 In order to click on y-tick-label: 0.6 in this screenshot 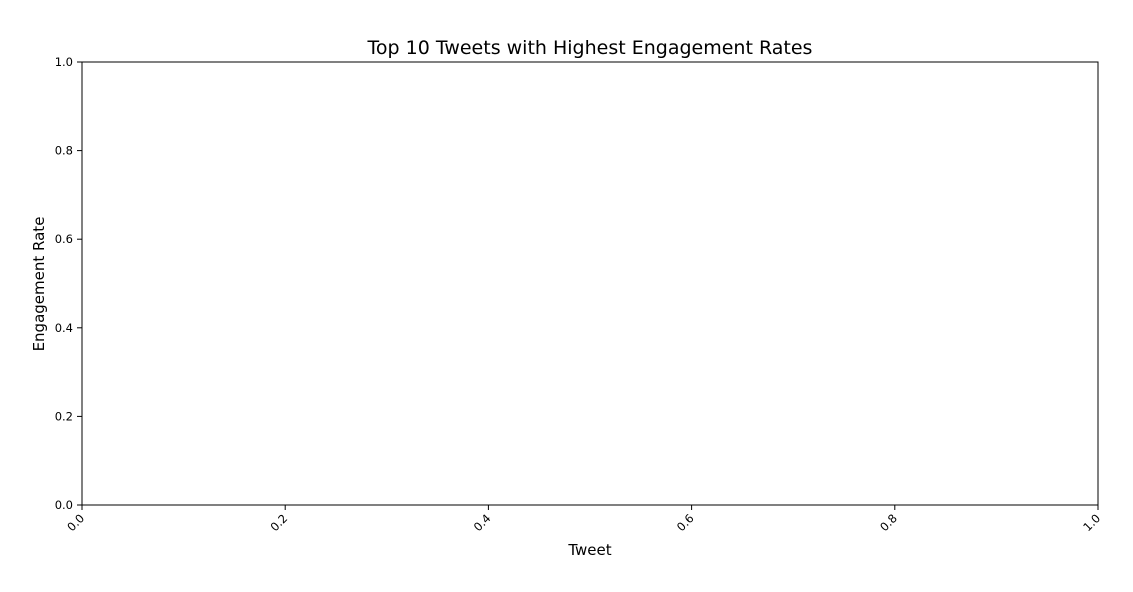, I will do `click(64, 239)`.